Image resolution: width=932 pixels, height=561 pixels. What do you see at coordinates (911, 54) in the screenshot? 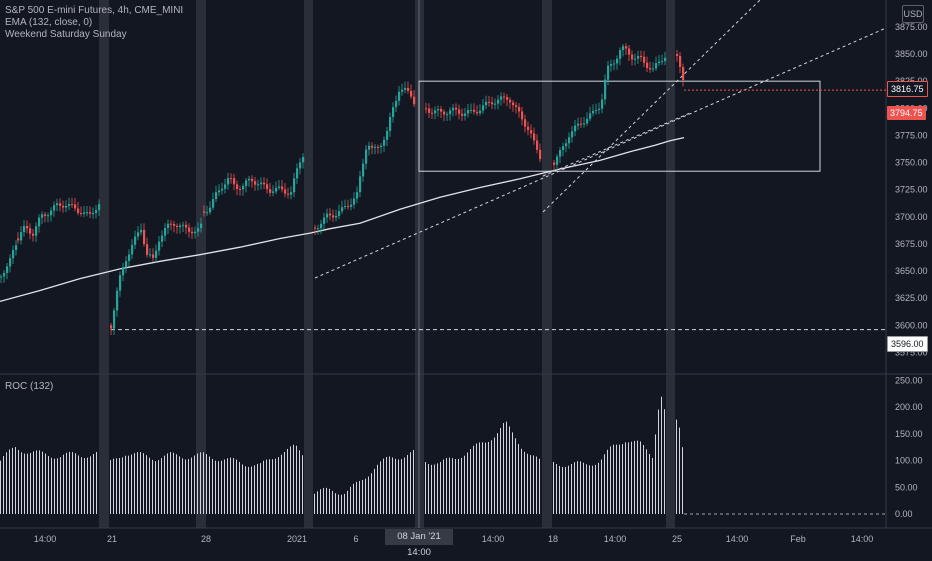
I see `price-tick-label: 3850.00` at bounding box center [911, 54].